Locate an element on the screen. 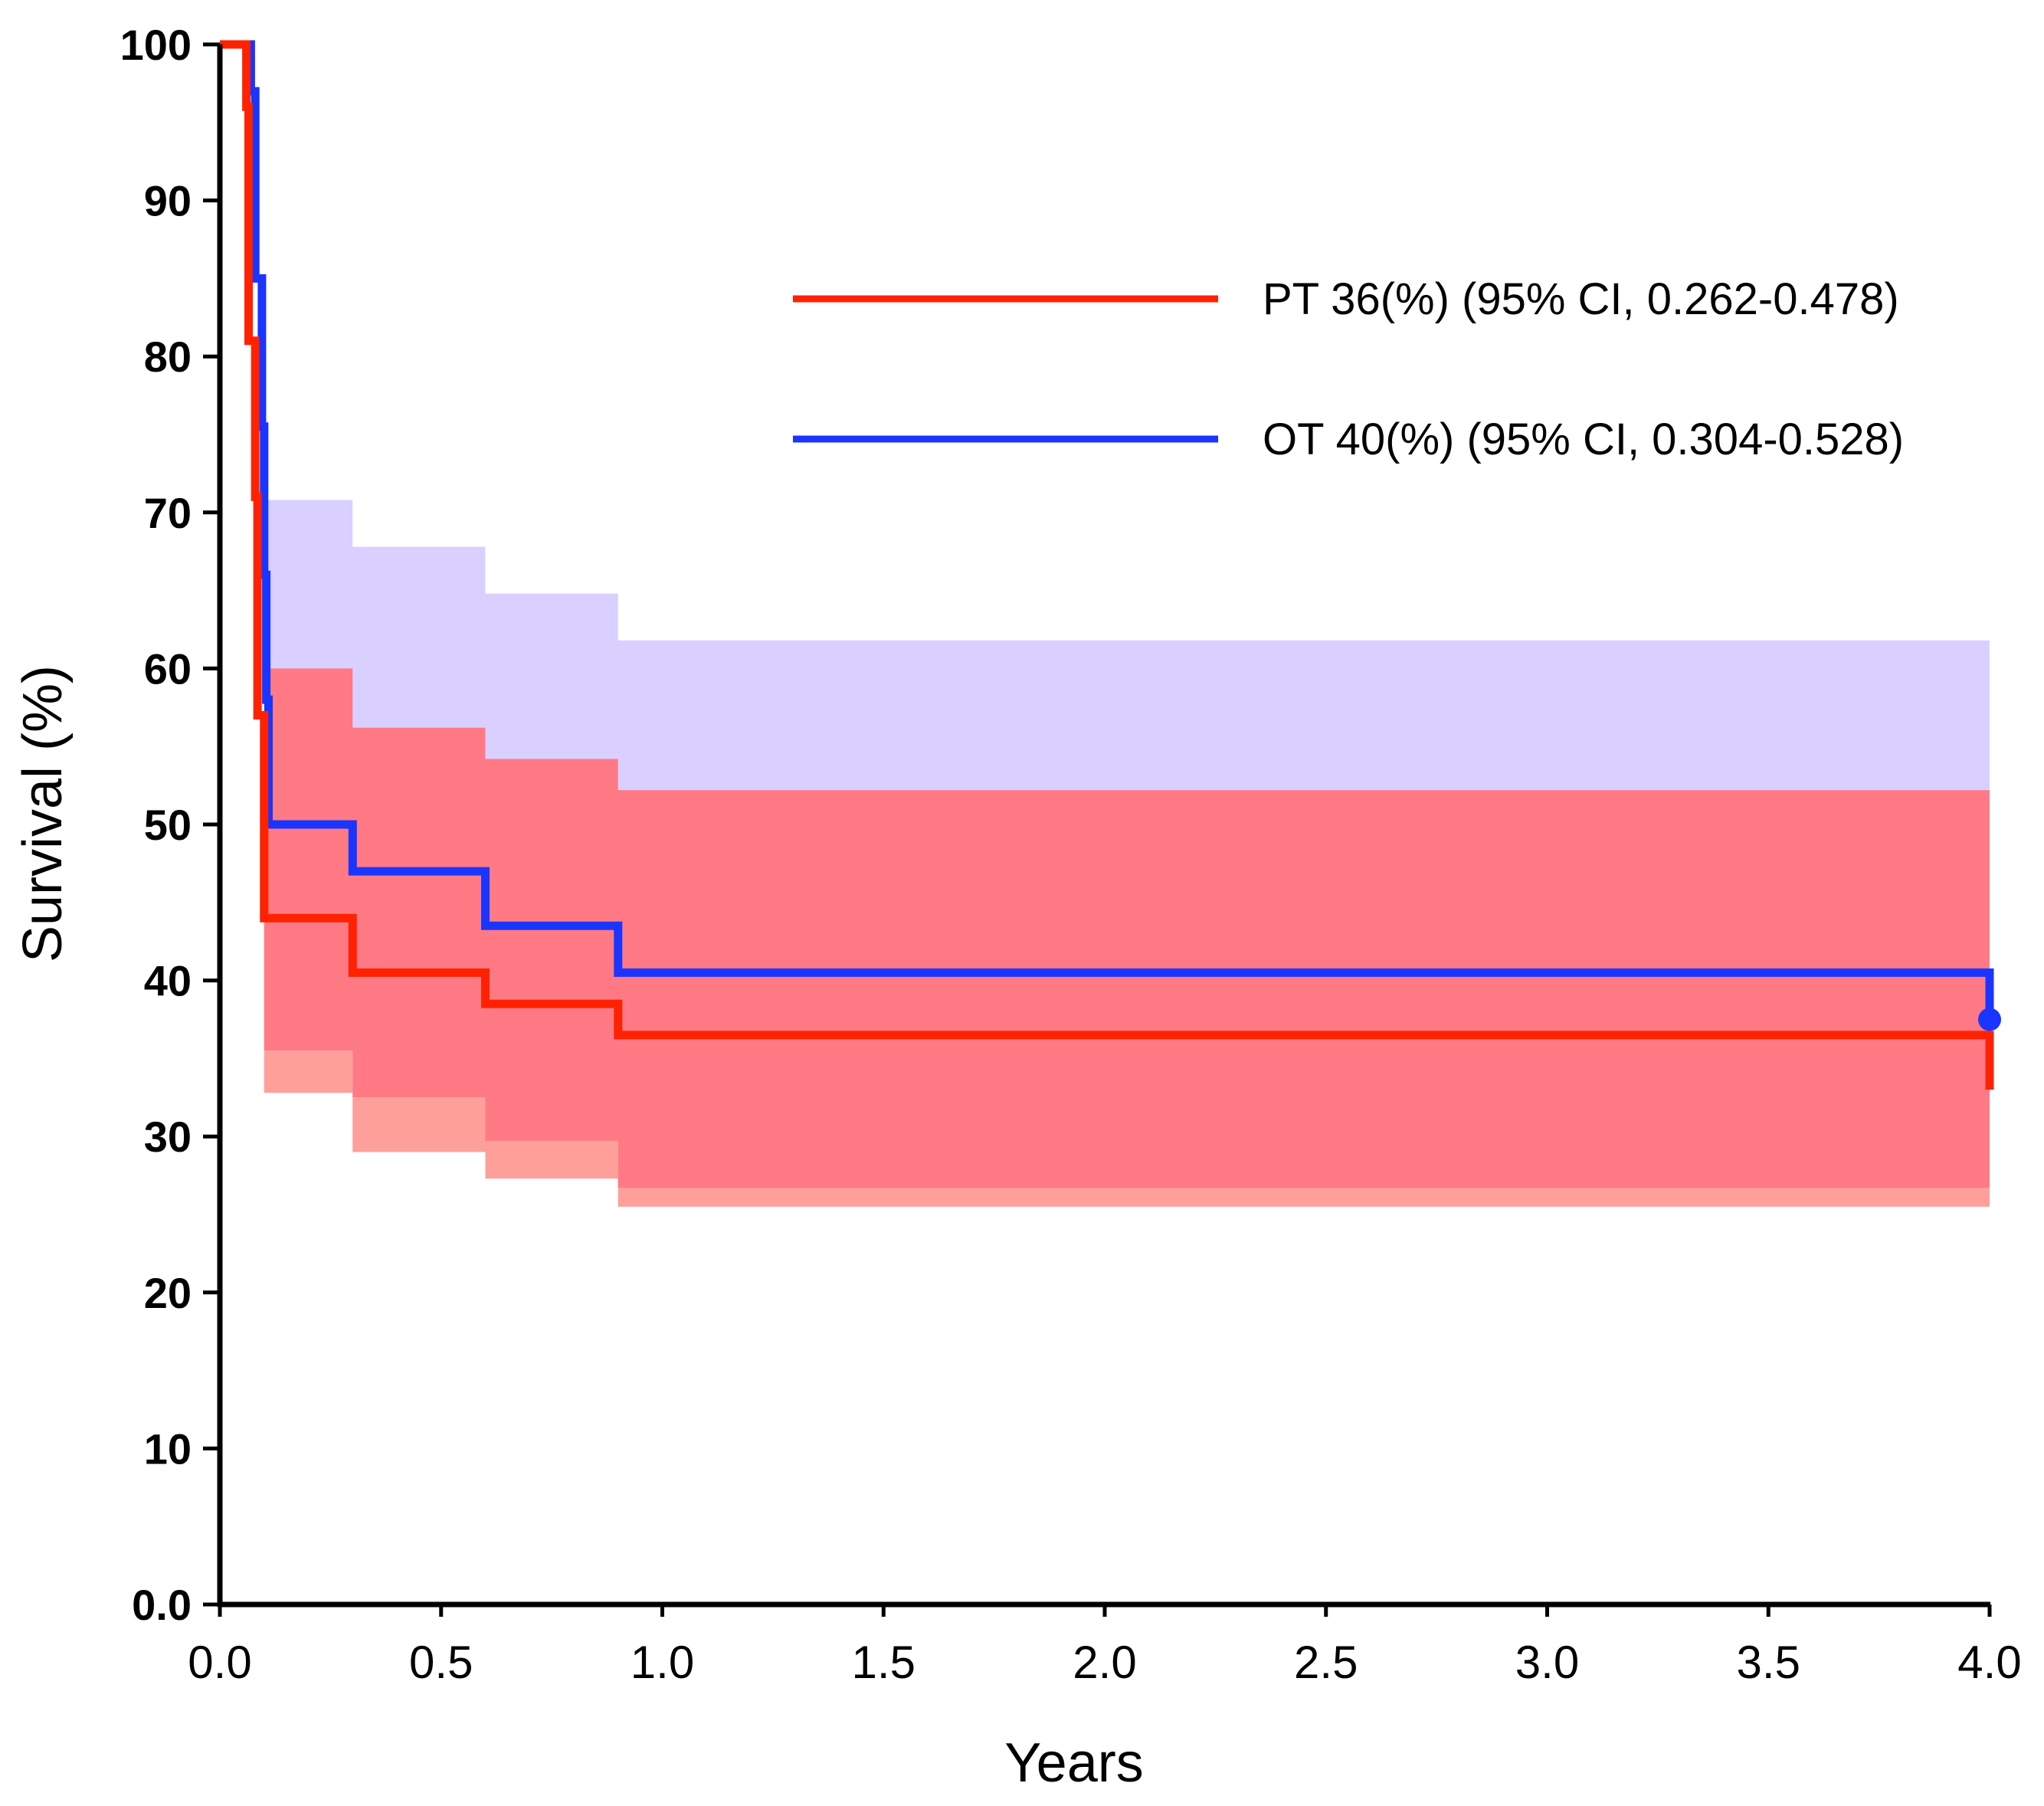 This screenshot has width=2044, height=1806. x-tick-label: 1.0 is located at coordinates (662, 1662).